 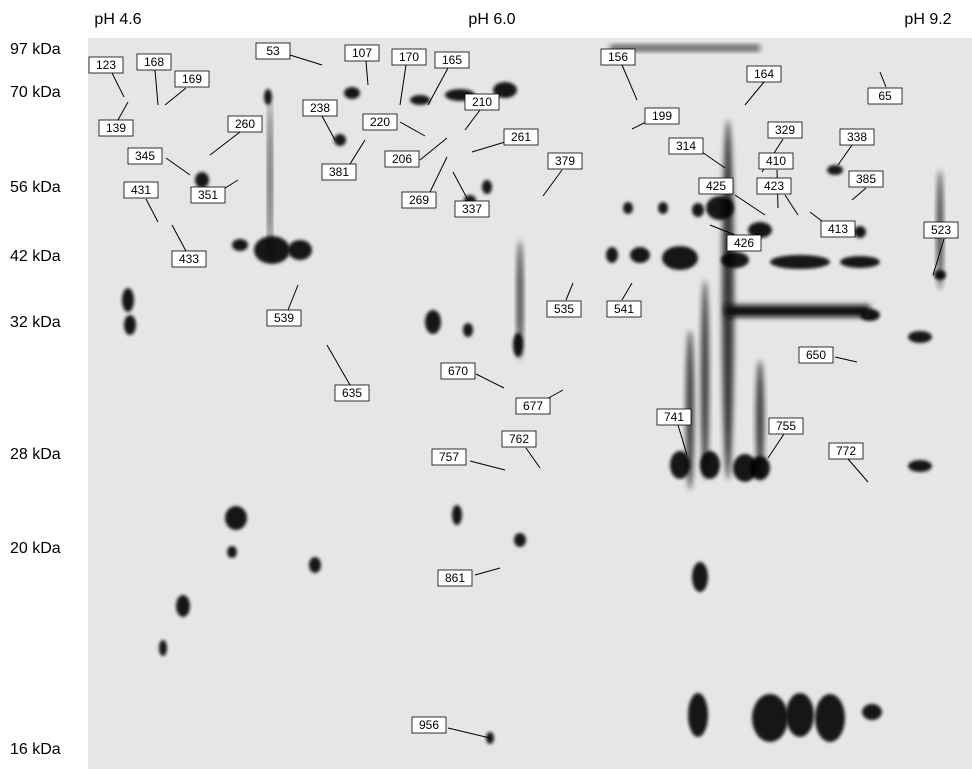 What do you see at coordinates (866, 179) in the screenshot?
I see `spot-label: 385` at bounding box center [866, 179].